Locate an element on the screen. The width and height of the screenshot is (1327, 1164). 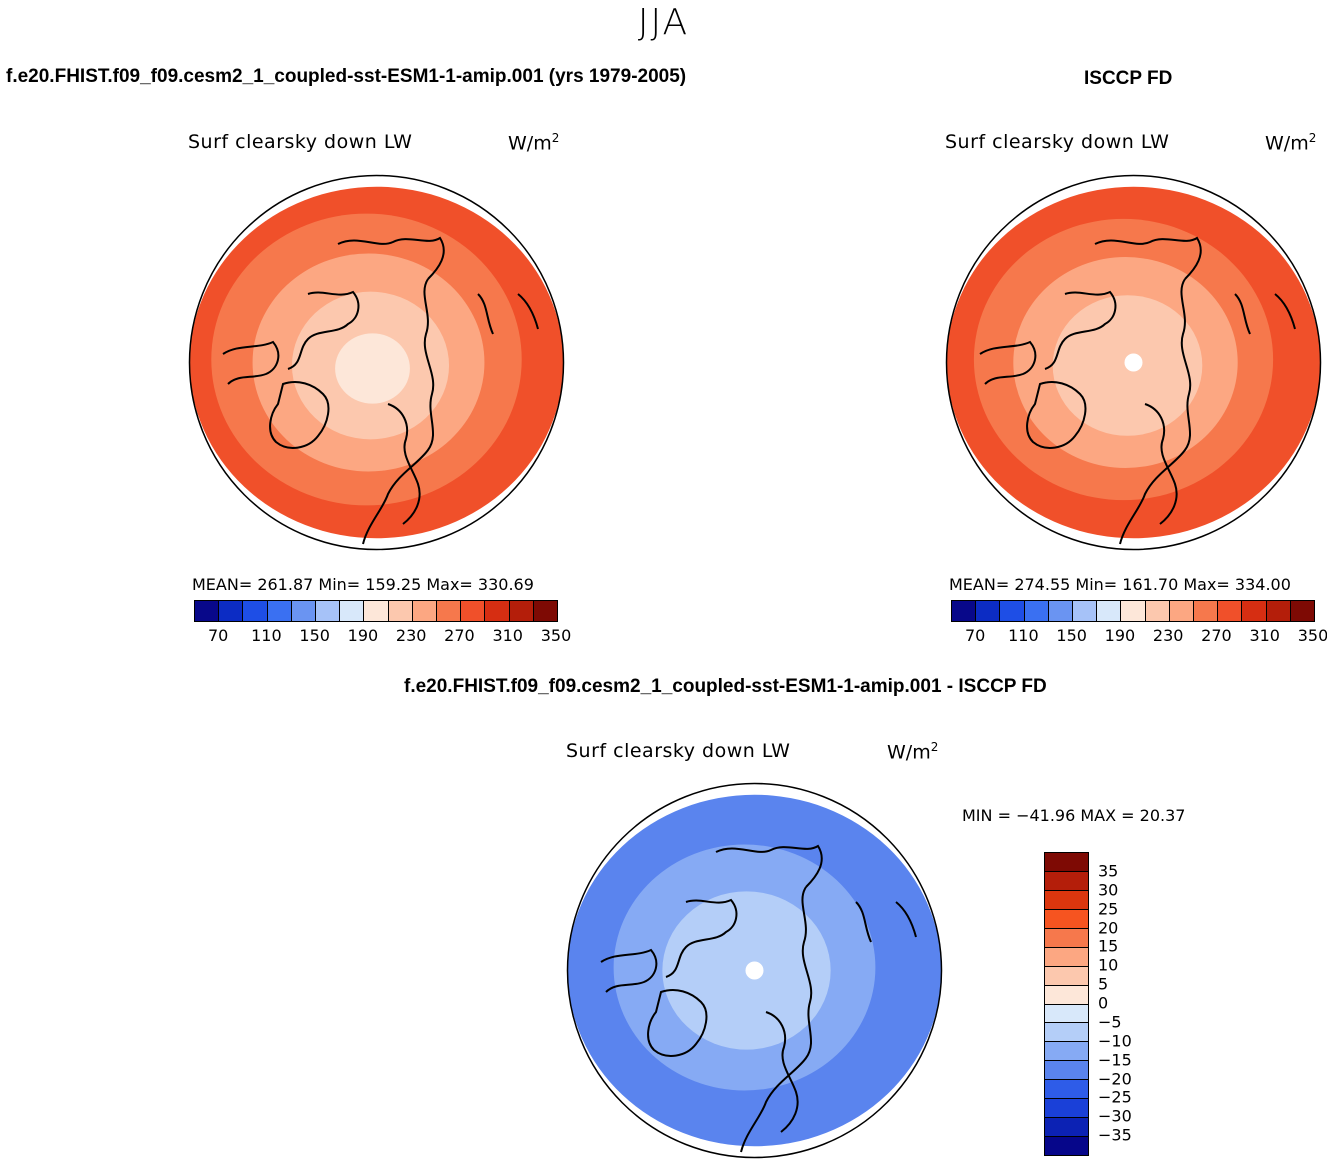
colorbar-tick-label: −15 is located at coordinates (1115, 1060).